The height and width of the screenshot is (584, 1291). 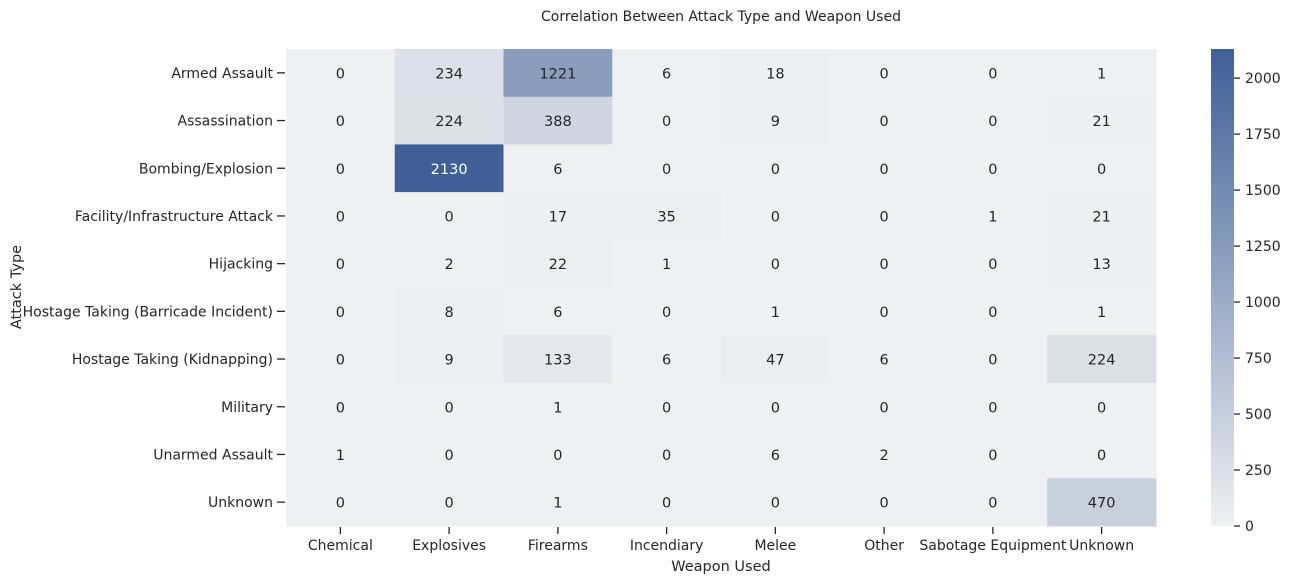 What do you see at coordinates (206, 169) in the screenshot?
I see `y-tick-label: Bombing/Explosion` at bounding box center [206, 169].